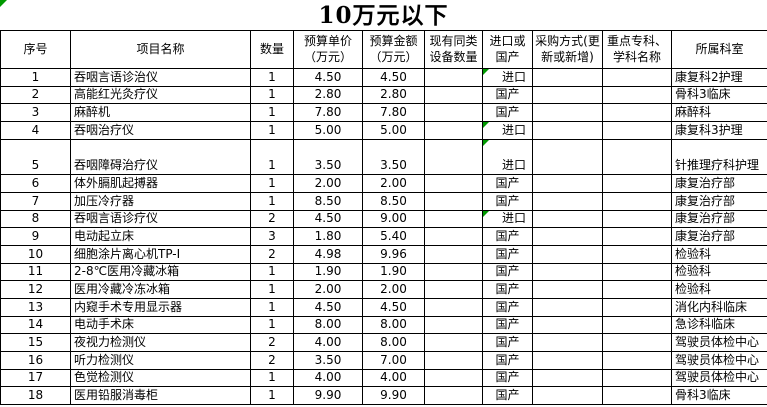  What do you see at coordinates (393, 157) in the screenshot?
I see `cell-amount: 3.50` at bounding box center [393, 157].